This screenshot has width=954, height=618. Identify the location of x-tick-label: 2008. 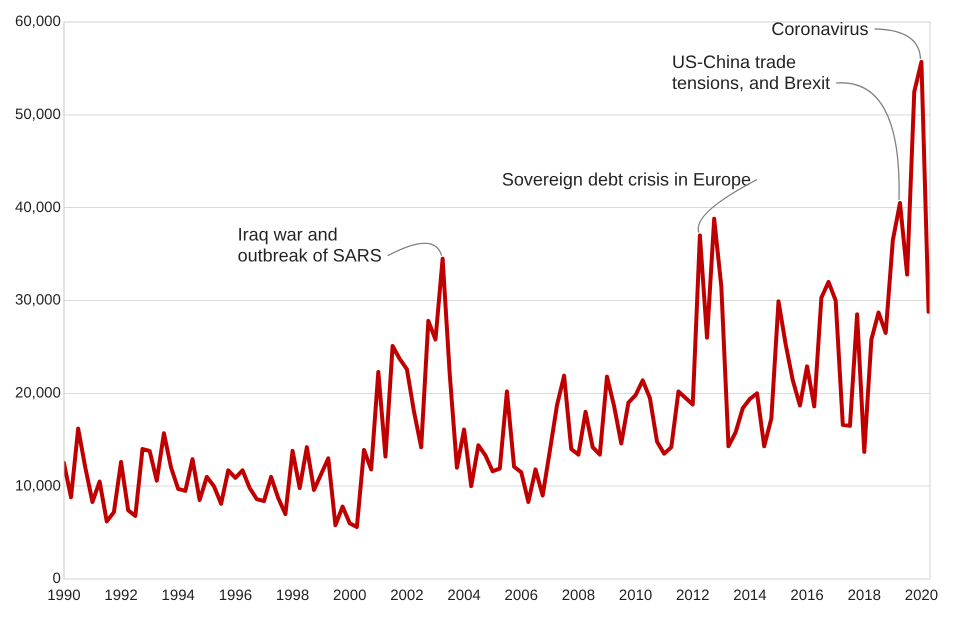
(579, 595).